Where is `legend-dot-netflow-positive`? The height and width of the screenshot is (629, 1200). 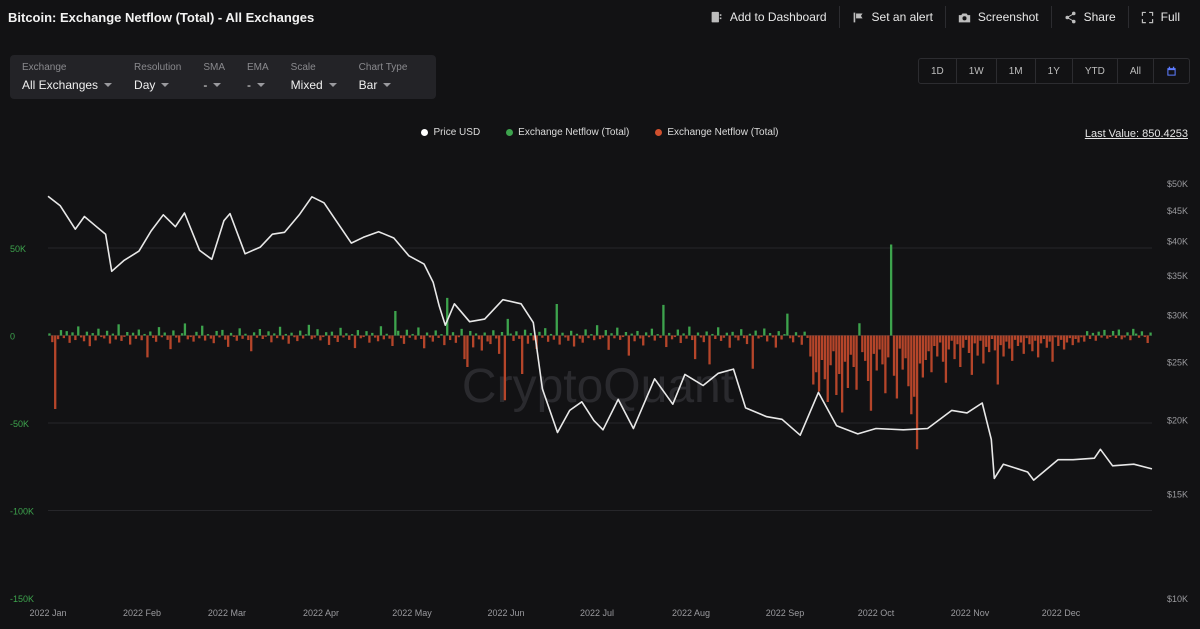
legend-dot-netflow-positive is located at coordinates (510, 132).